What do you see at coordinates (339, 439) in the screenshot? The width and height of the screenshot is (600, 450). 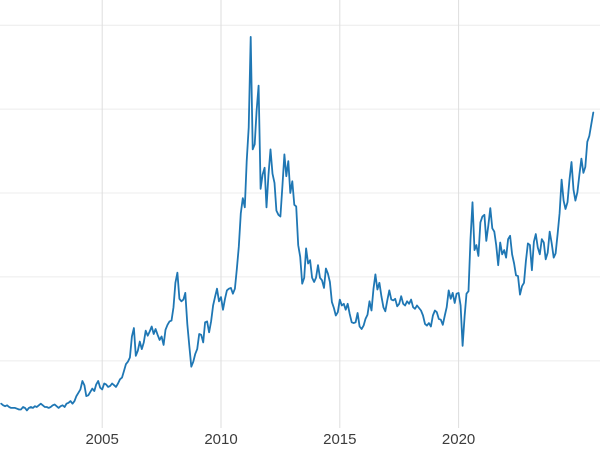 I see `x-tick-label: 2015` at bounding box center [339, 439].